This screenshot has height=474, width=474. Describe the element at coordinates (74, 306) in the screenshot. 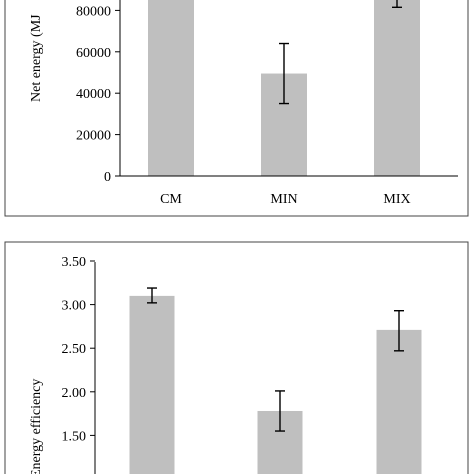

I see `b-y-tick-label: 3.00` at that location.